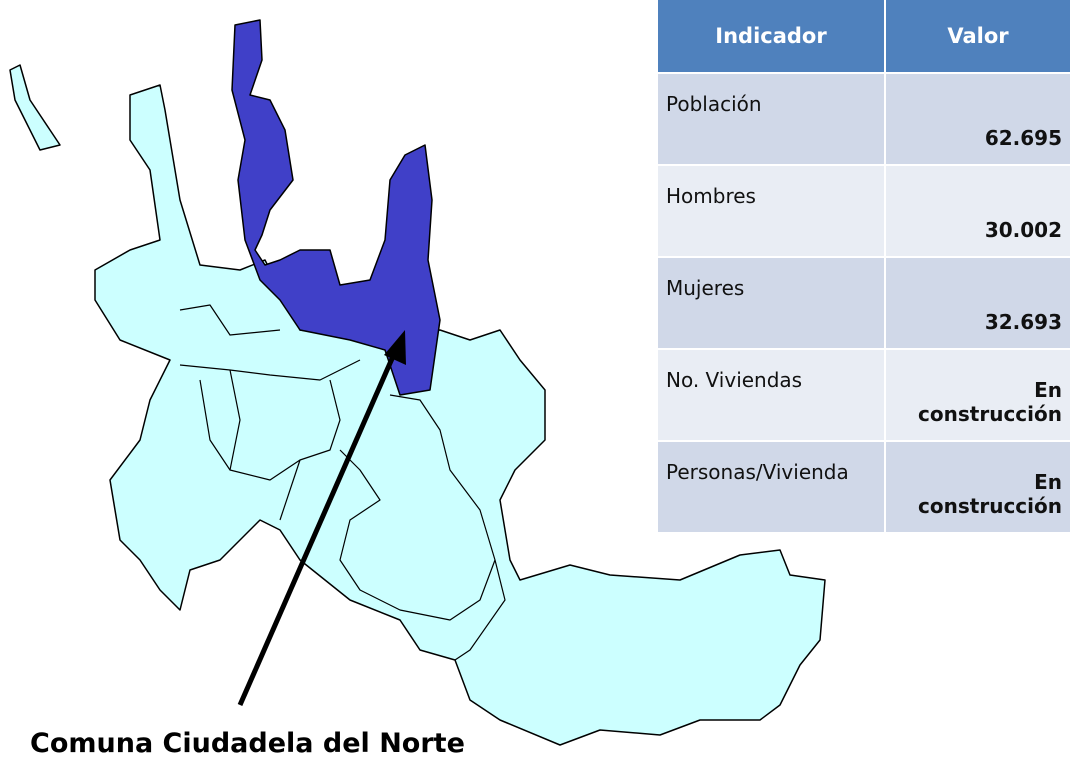  I want to click on table-row: No. Viviendas En construcción, so click(864, 395).